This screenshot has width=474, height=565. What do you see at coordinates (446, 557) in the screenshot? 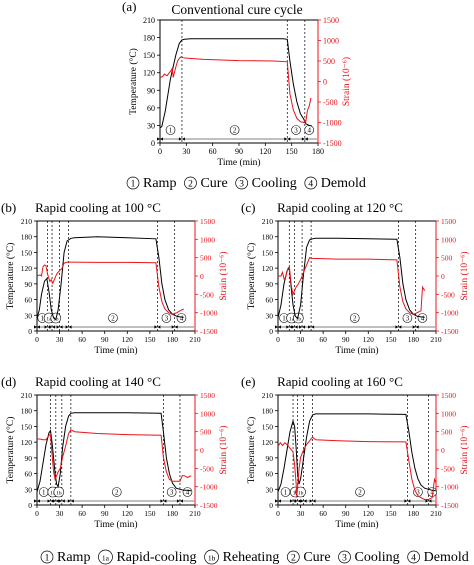
I see `legend-label: Demold` at bounding box center [446, 557].